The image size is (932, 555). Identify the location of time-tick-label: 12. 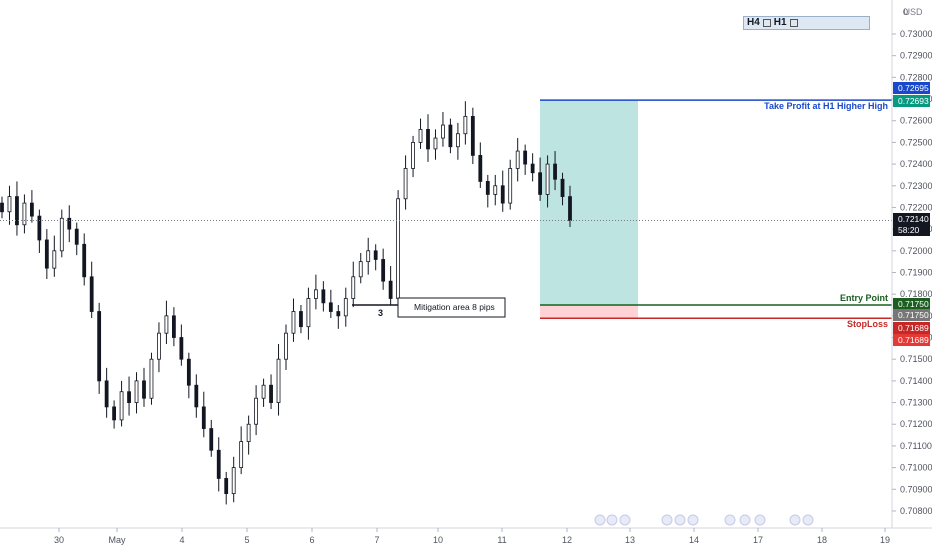
(567, 540).